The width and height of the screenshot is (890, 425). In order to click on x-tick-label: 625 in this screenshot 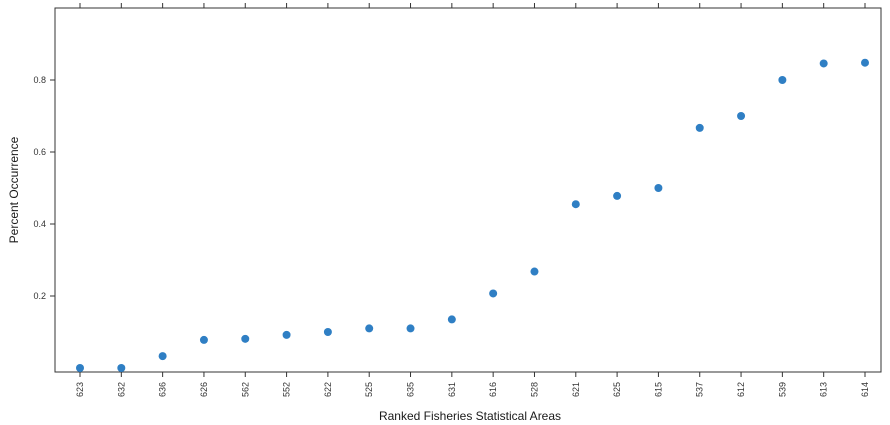, I will do `click(617, 389)`.